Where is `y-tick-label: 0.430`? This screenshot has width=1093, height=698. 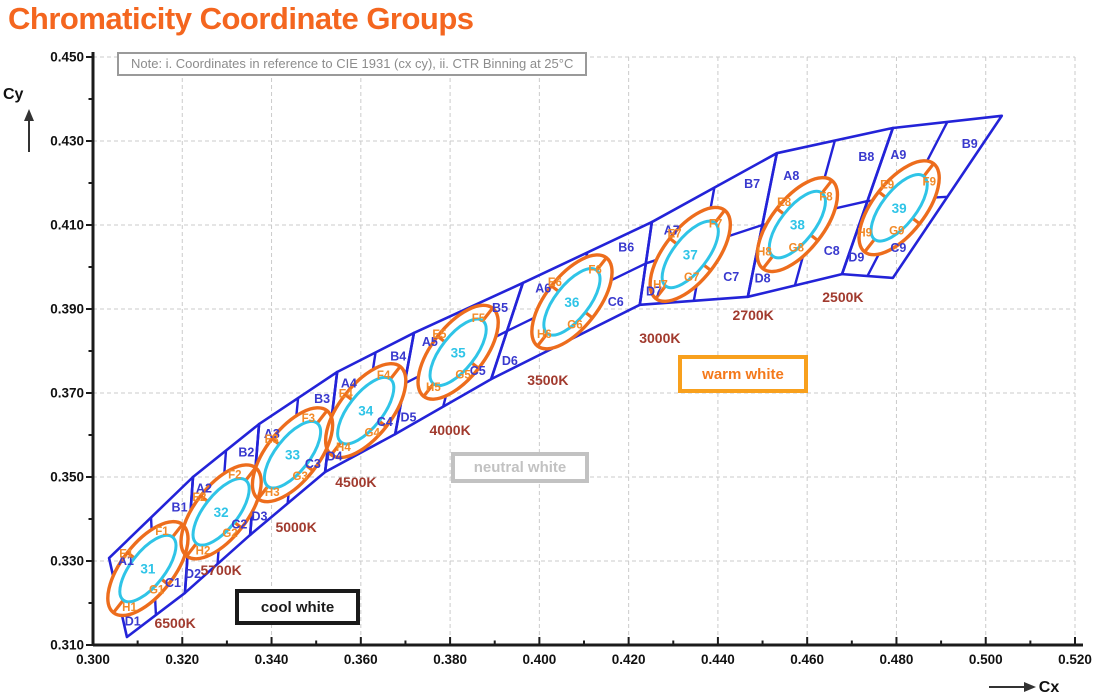
y-tick-label: 0.430 is located at coordinates (67, 141).